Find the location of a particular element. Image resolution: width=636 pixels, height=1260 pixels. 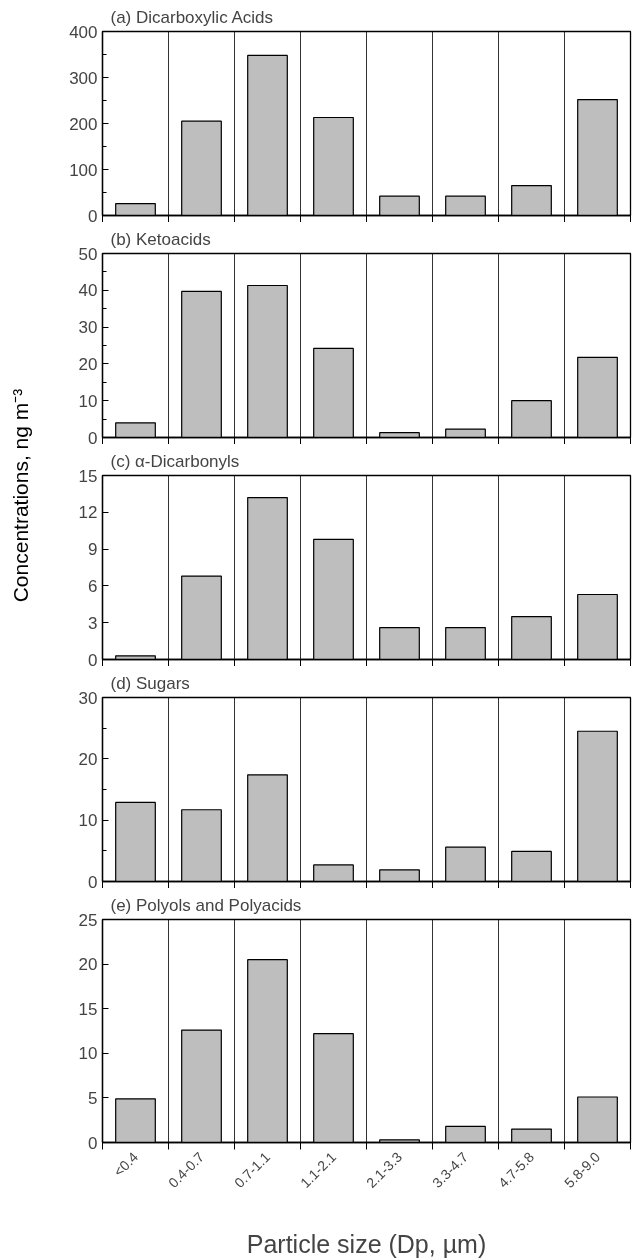

y-tick-label: 12 is located at coordinates (88, 513).